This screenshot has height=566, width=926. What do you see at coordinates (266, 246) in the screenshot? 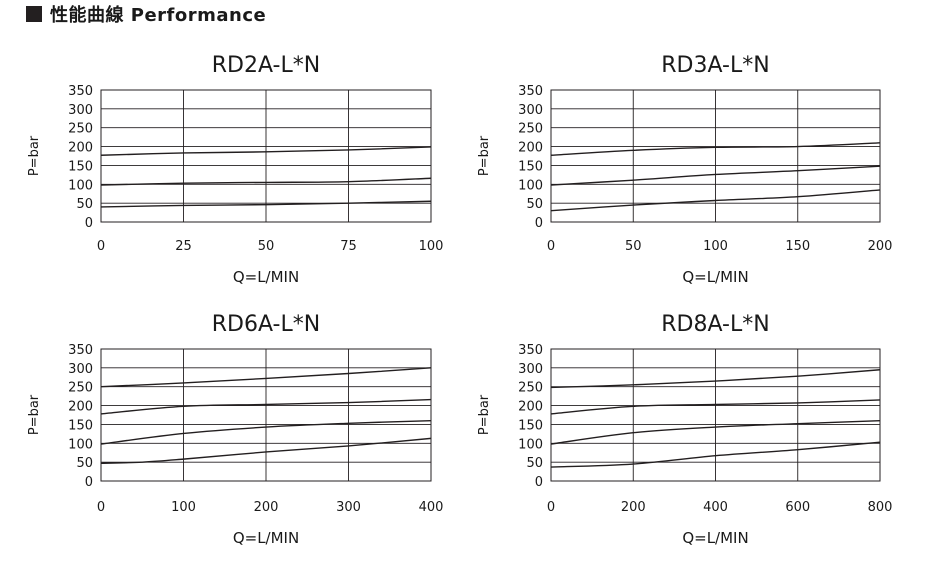
I see `chart-0-x-tick-label: 50` at bounding box center [266, 246].